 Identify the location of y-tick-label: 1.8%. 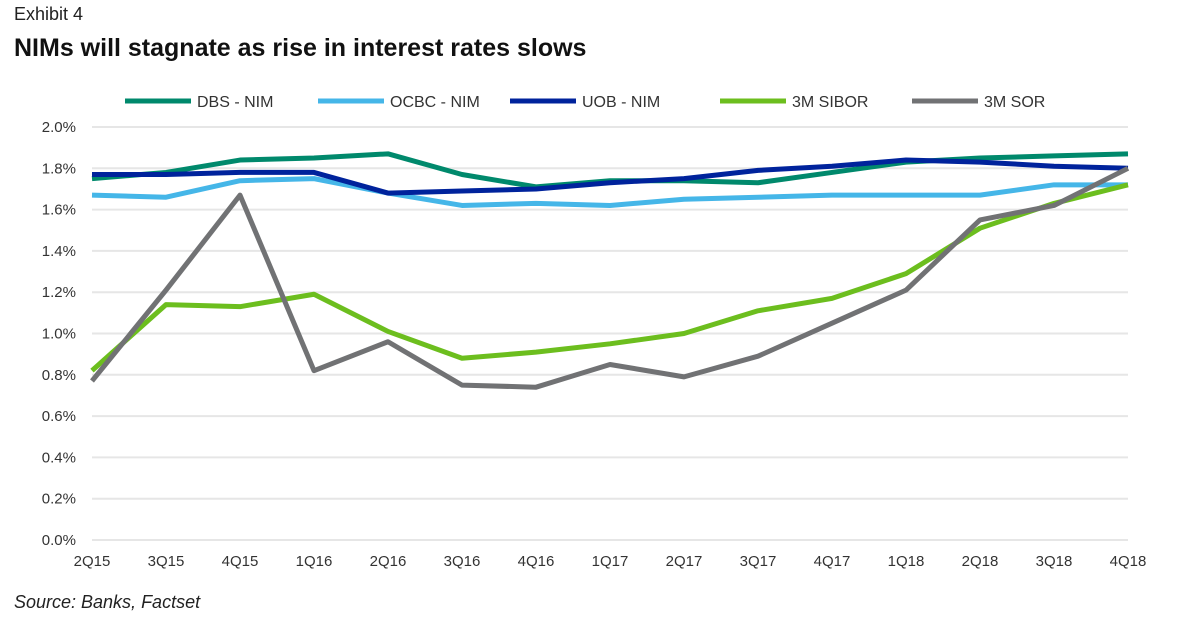
(59, 168).